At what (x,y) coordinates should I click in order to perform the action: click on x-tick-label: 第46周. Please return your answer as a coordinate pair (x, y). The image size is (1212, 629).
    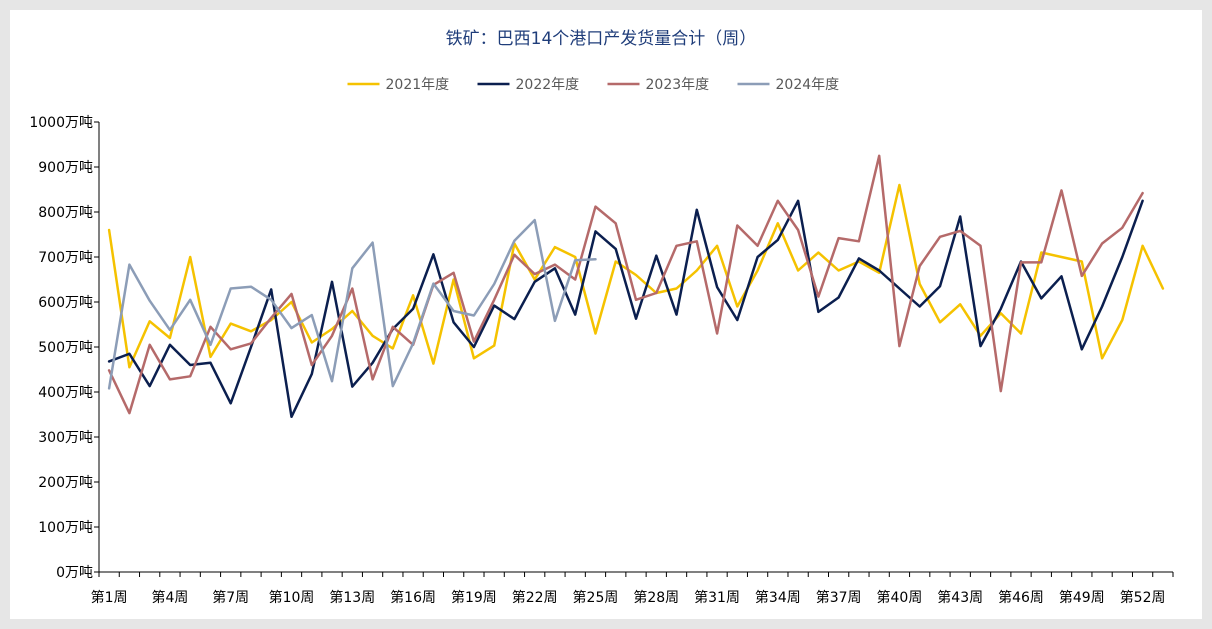
    Looking at the image, I should click on (1021, 597).